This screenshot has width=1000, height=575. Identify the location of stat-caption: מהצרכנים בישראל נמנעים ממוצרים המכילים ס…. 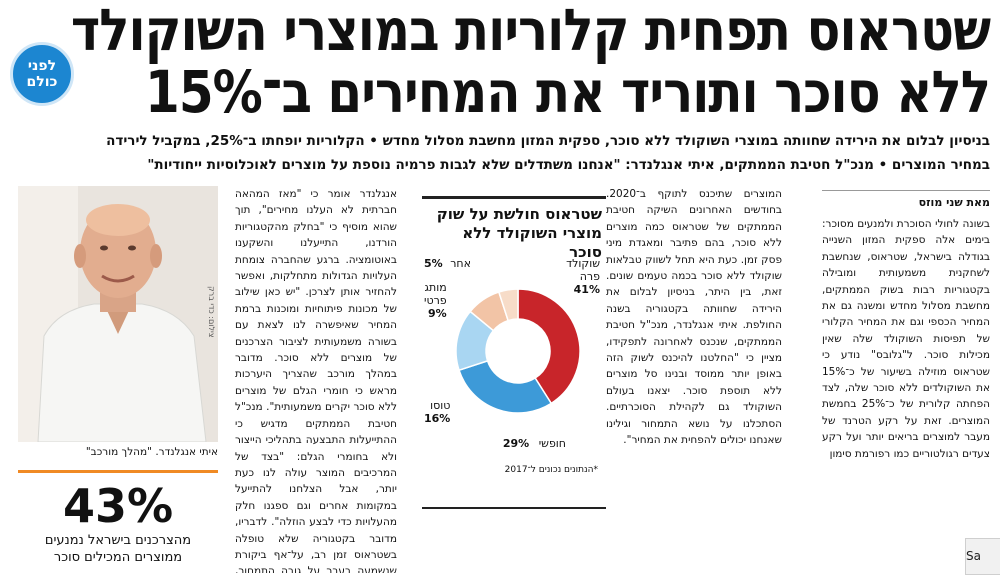
(118, 549).